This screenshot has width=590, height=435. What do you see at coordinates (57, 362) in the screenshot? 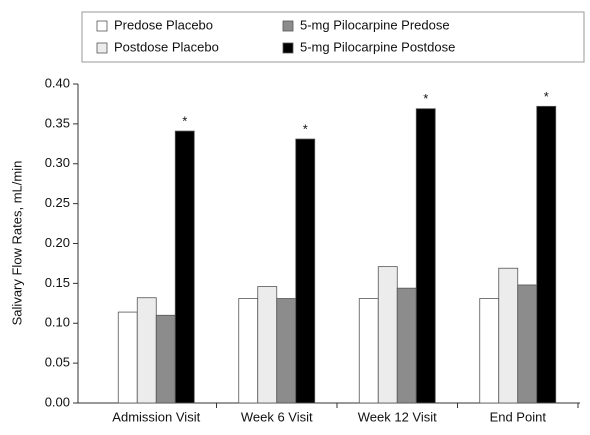
I see `y-tick-label: 0.05` at bounding box center [57, 362].